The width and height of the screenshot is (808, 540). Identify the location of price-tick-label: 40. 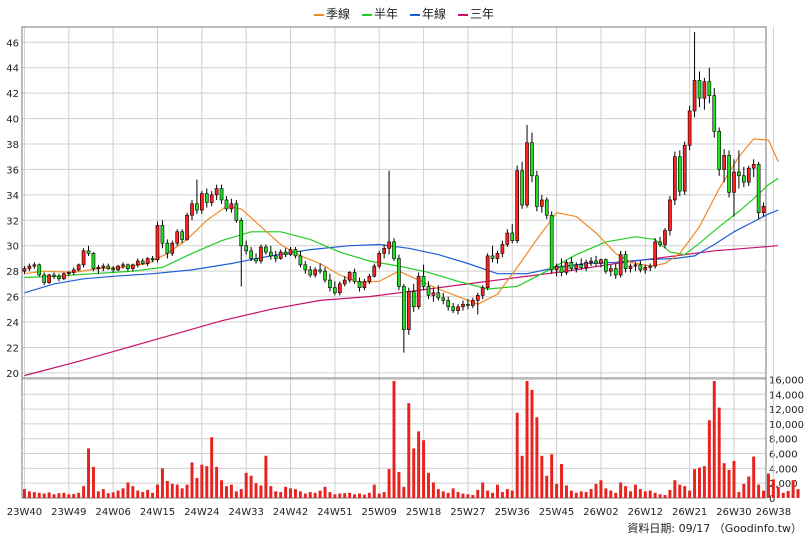
(12, 120).